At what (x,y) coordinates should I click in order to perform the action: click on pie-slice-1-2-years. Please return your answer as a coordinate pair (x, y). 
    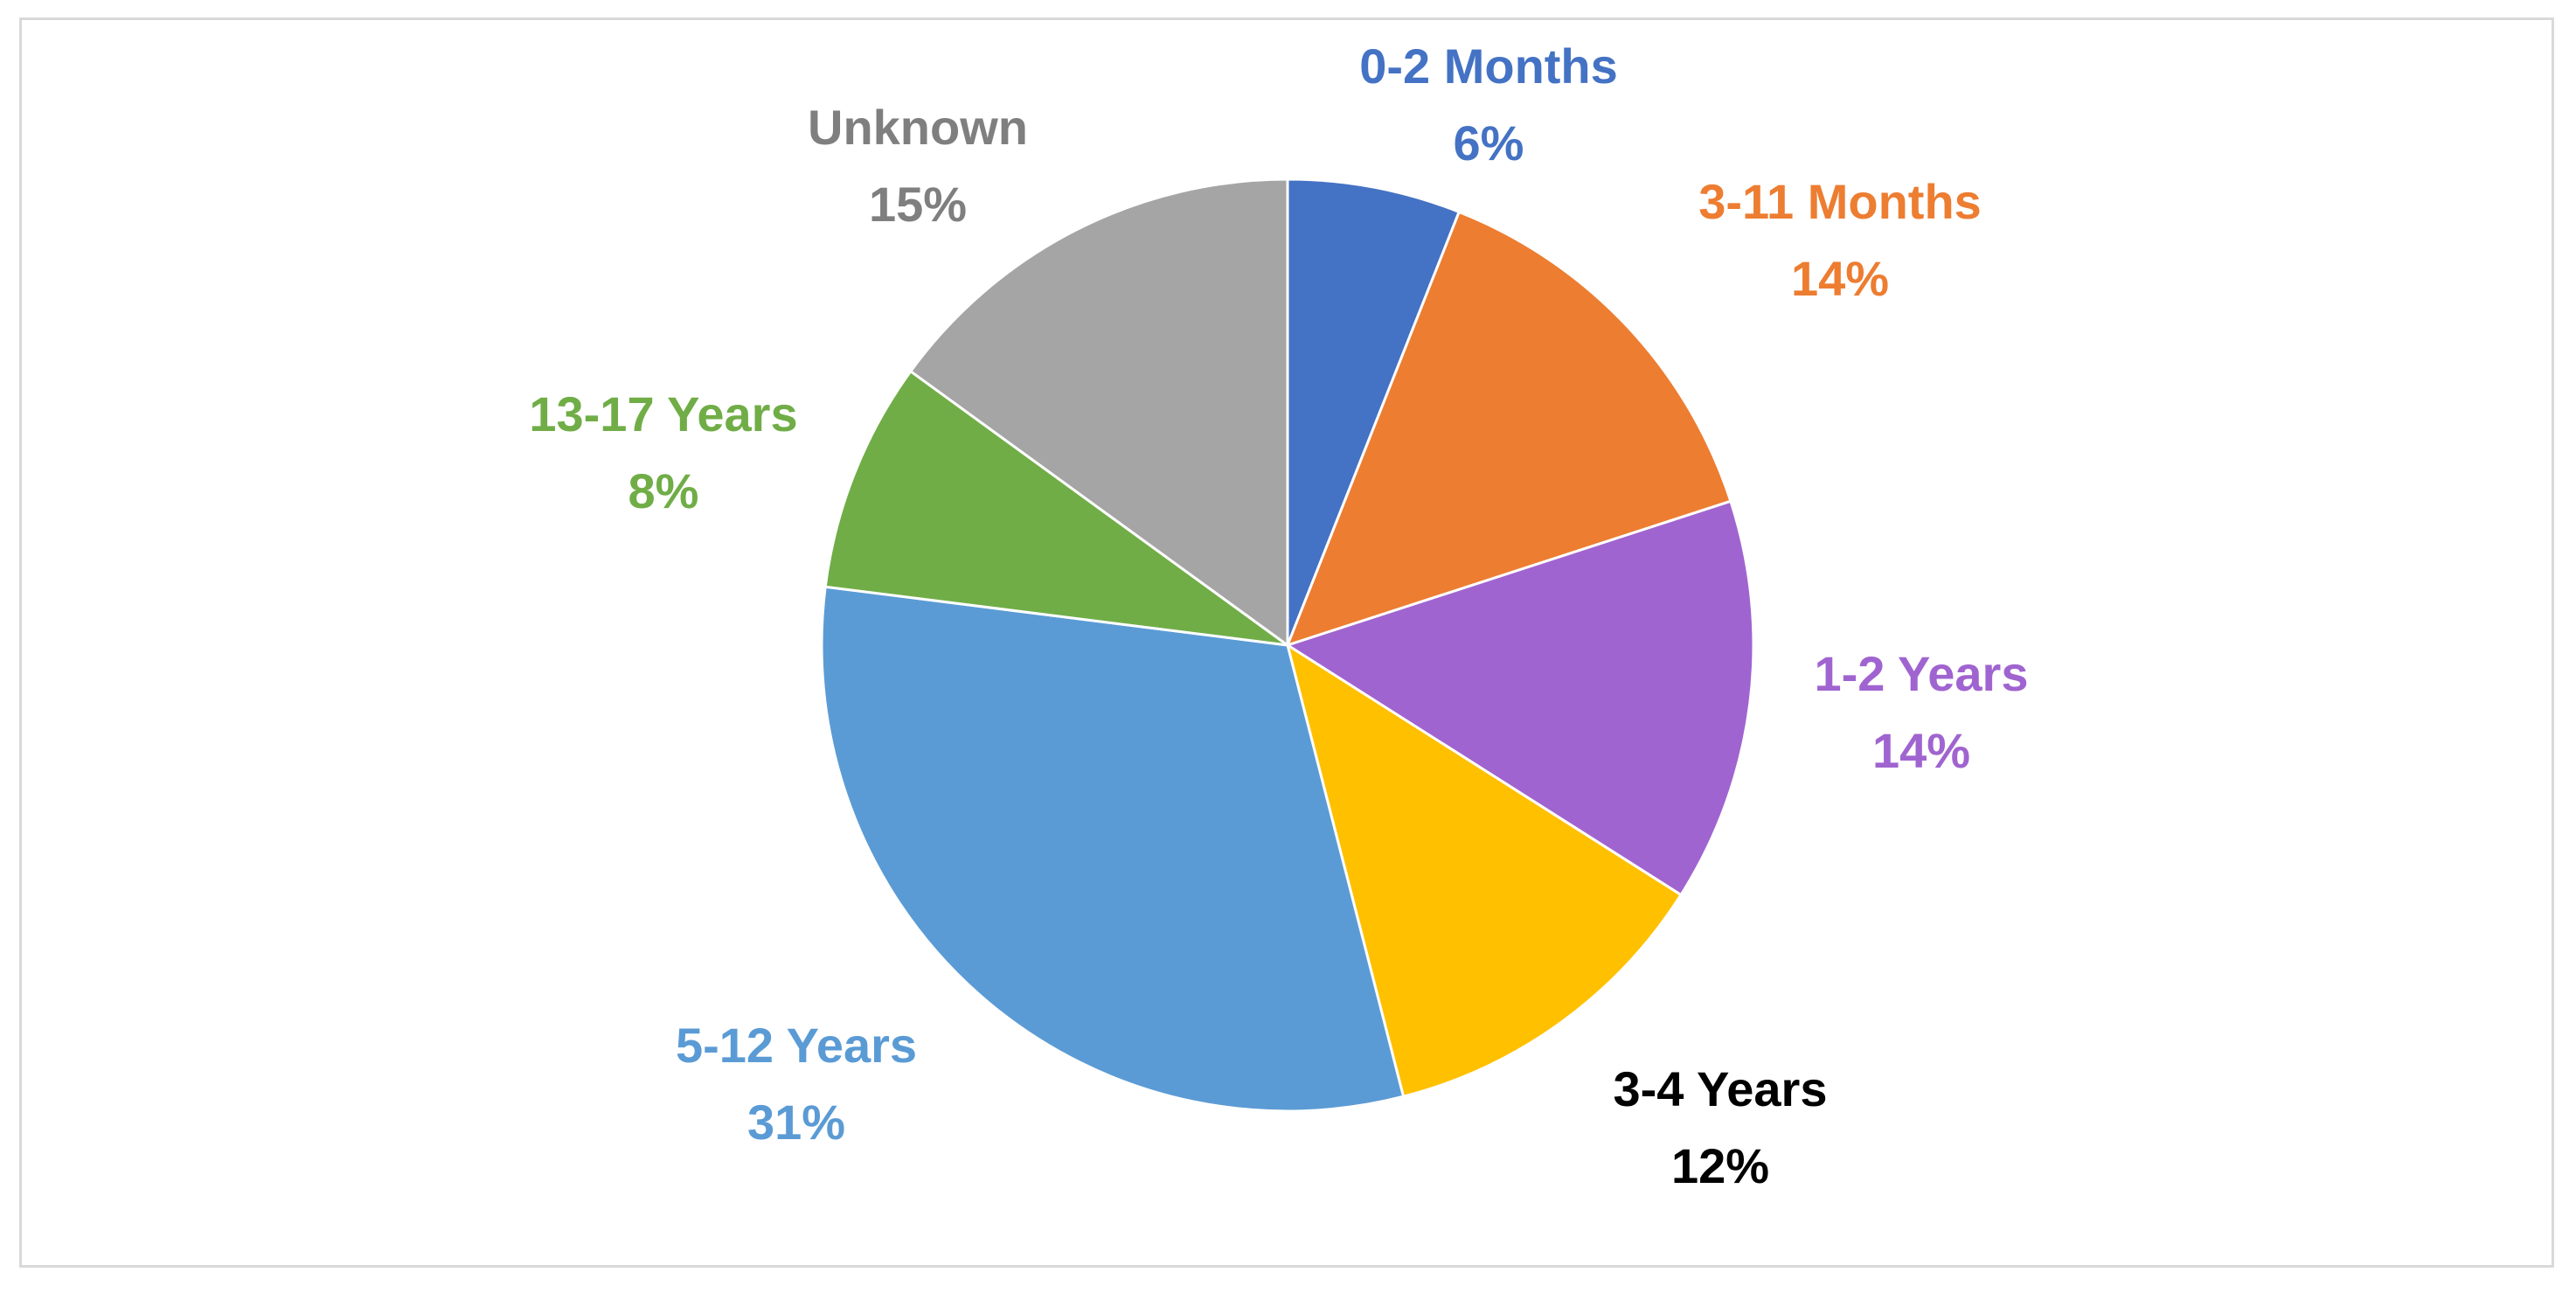
    Looking at the image, I should click on (1520, 698).